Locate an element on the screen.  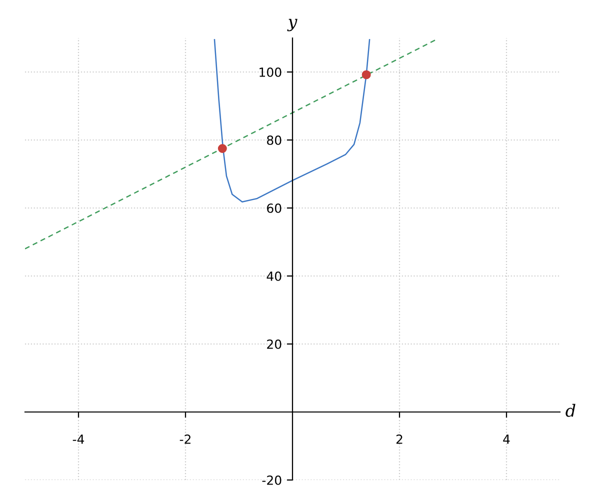
x-axis-title: d is located at coordinates (571, 410).